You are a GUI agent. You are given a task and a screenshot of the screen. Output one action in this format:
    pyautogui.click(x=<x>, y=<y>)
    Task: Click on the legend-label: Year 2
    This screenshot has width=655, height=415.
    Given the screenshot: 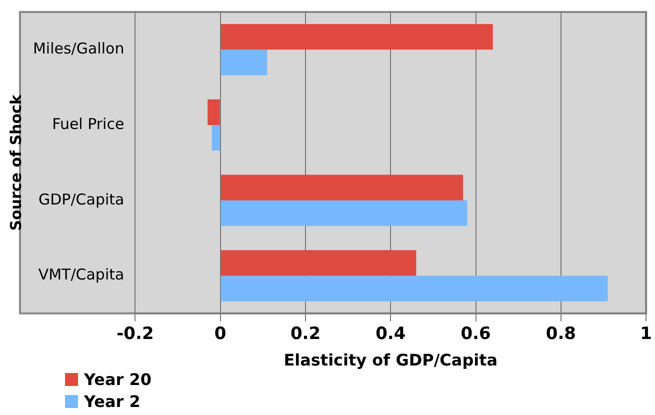 What is the action you would take?
    pyautogui.click(x=112, y=401)
    